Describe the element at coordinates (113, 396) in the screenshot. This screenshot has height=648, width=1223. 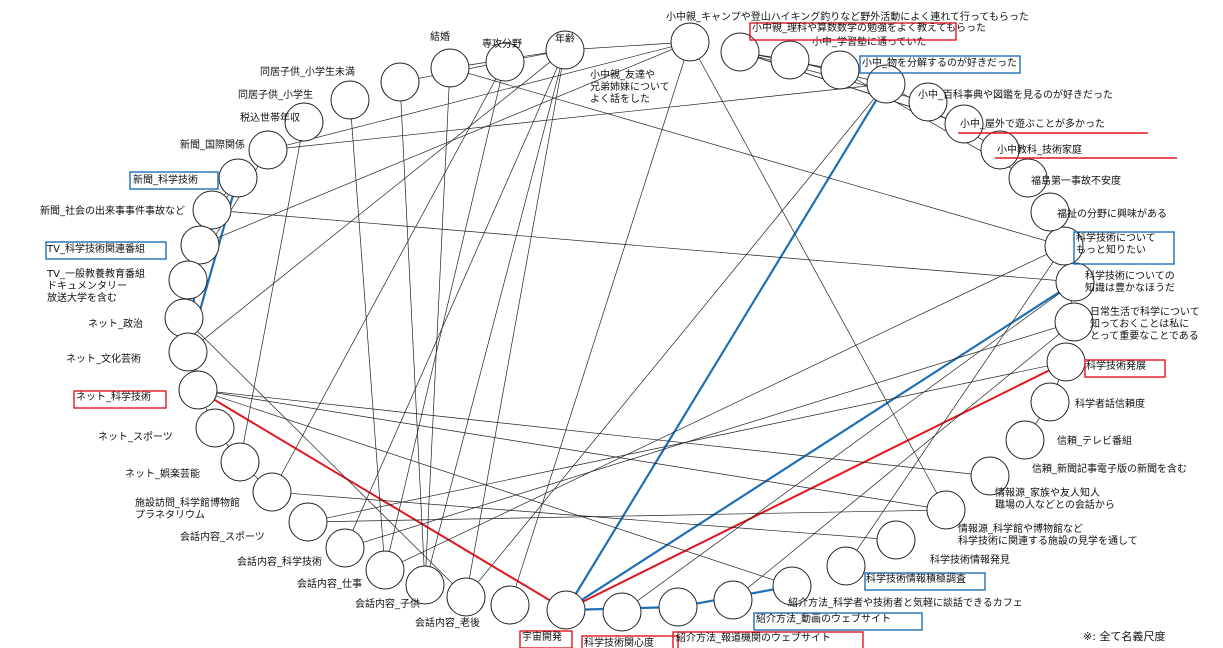
I see `node-label-n14: ネット_科学技術` at that location.